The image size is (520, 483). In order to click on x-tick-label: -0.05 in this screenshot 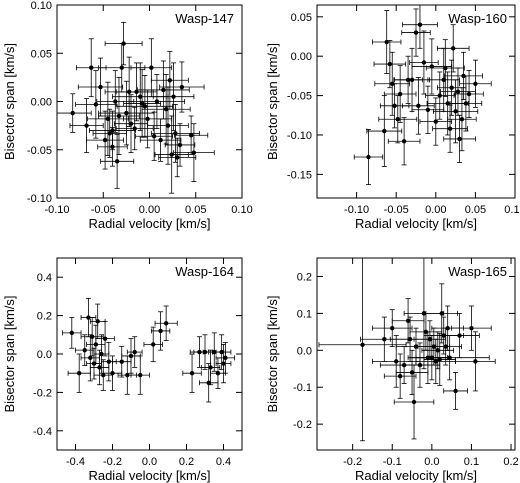, I will do `click(103, 210)`.